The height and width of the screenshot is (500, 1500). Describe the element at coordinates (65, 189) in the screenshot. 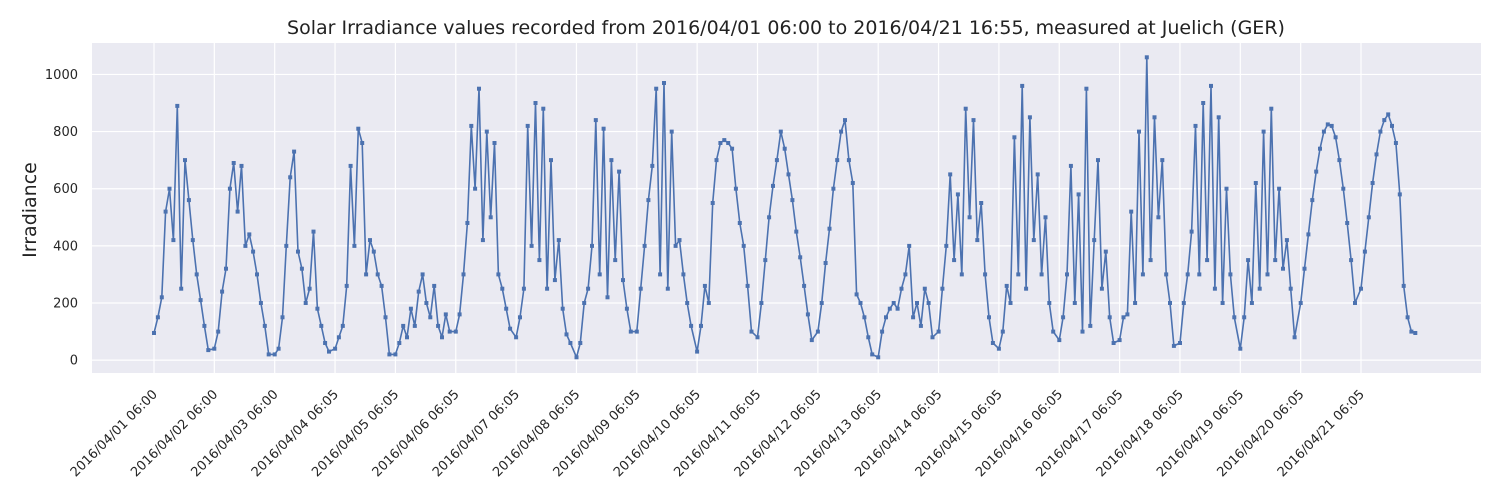

I see `y-tick-label: 600` at that location.